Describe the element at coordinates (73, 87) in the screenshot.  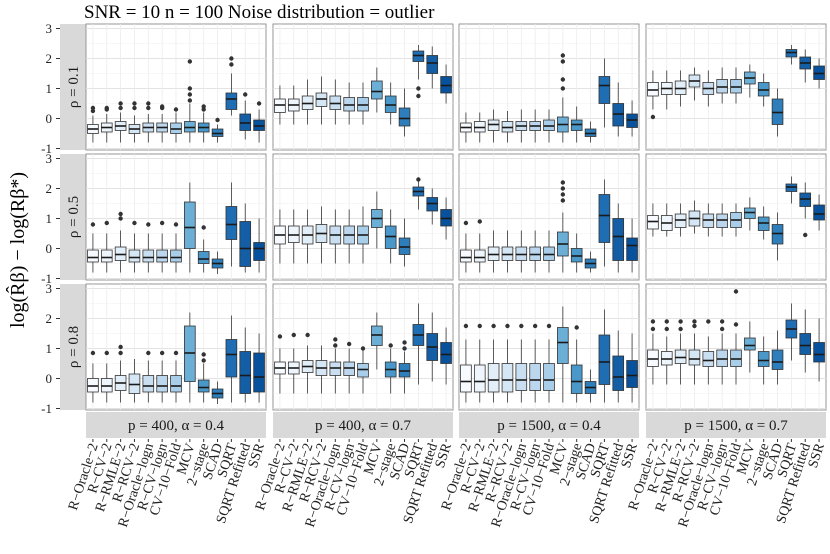
I see `row-strip-bg` at that location.